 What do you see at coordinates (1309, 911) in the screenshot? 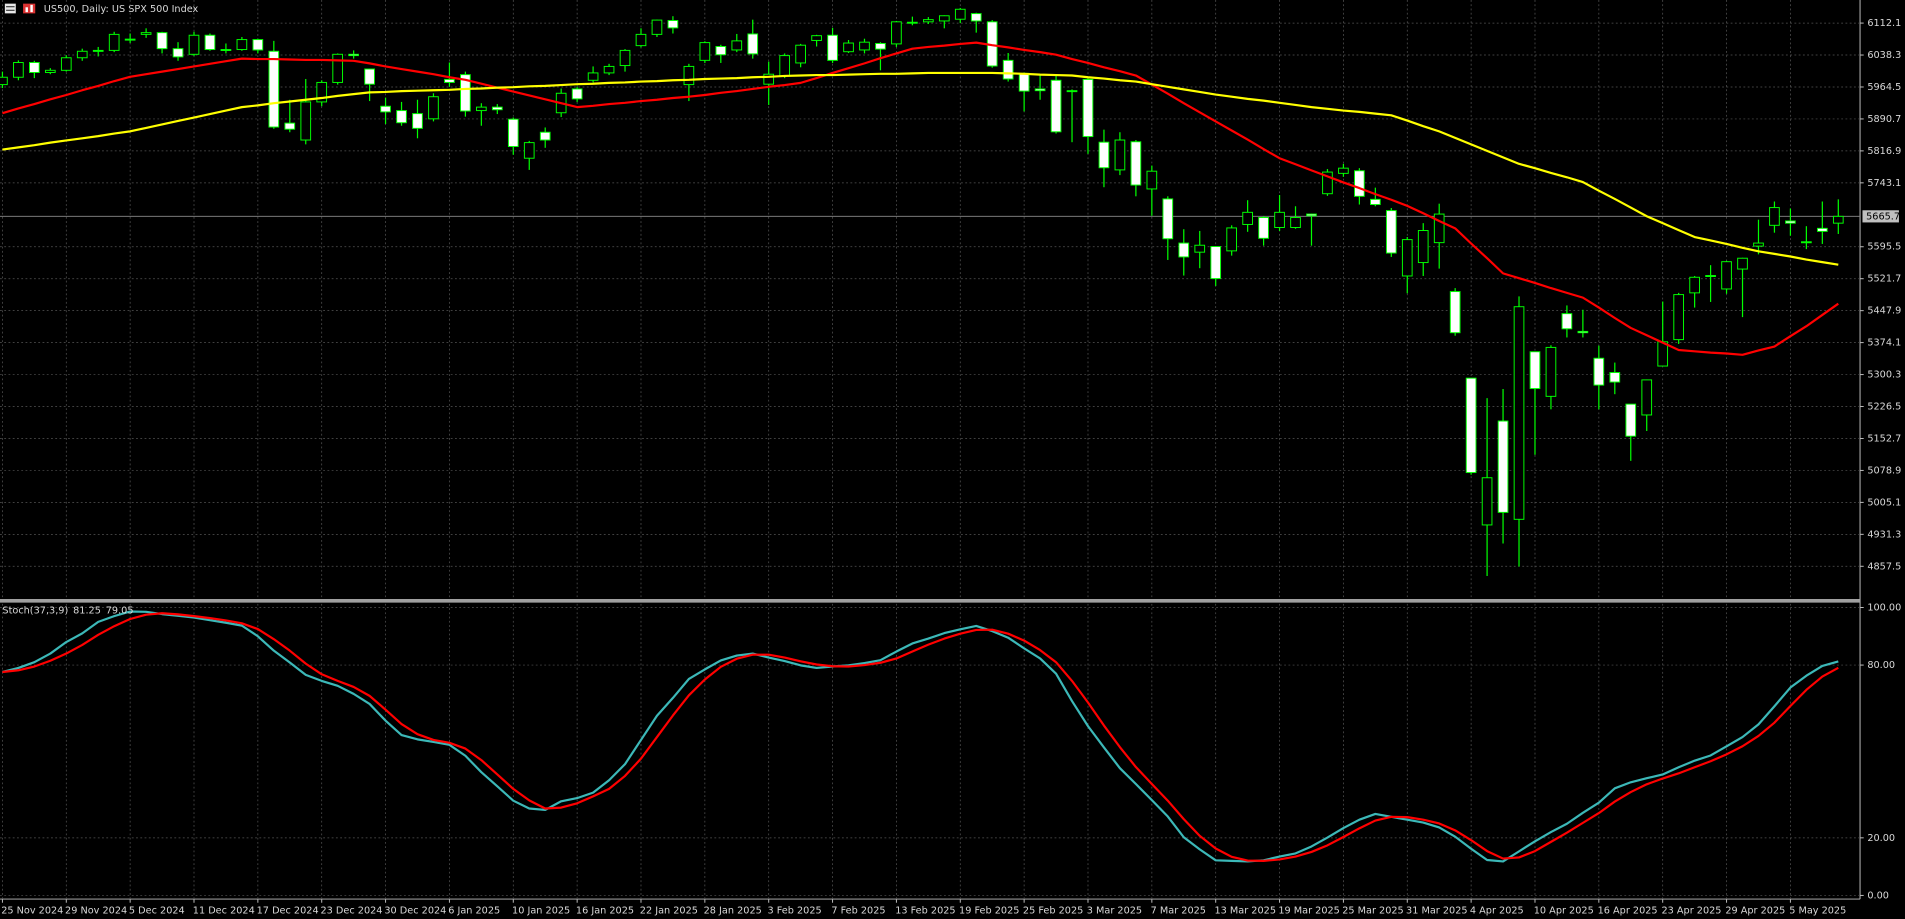
I see `x-tick-label: 19 Mar 2025` at bounding box center [1309, 911].